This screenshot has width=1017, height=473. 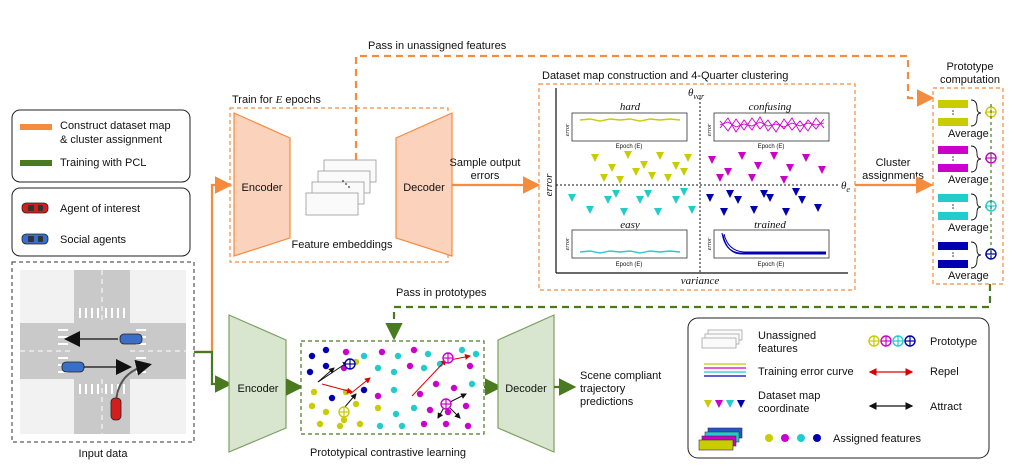 What do you see at coordinates (893, 176) in the screenshot?
I see `cluster-assignments-label-2: assignments` at bounding box center [893, 176].